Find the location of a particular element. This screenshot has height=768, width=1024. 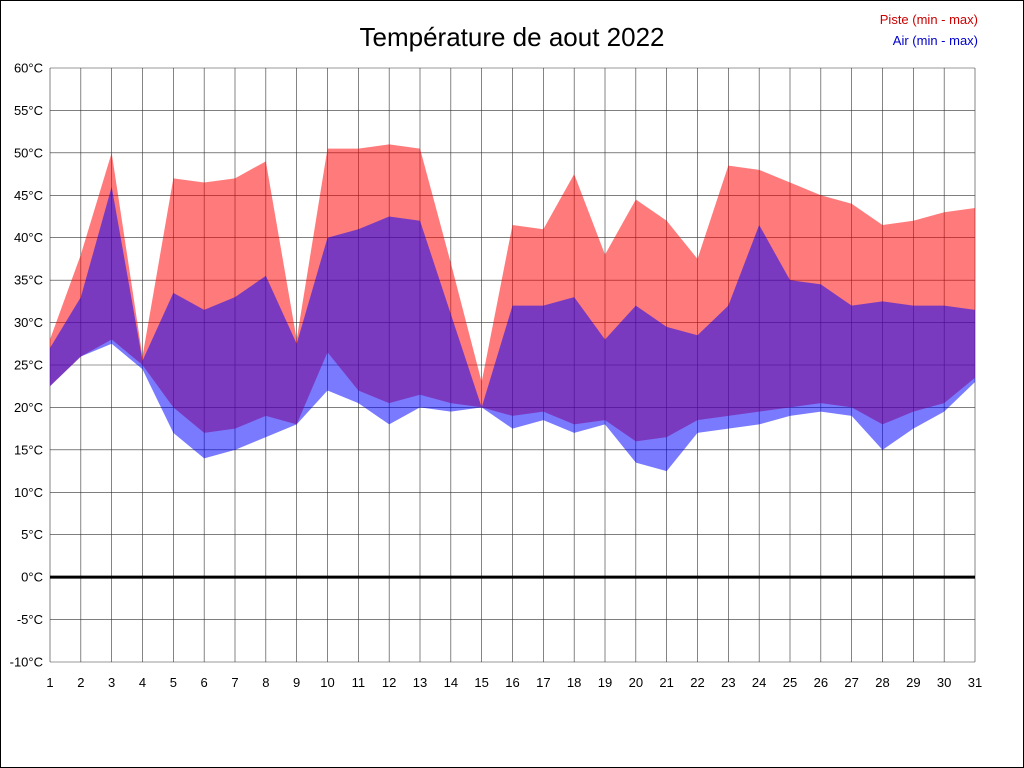

x-tick-label: 8 is located at coordinates (265, 682).